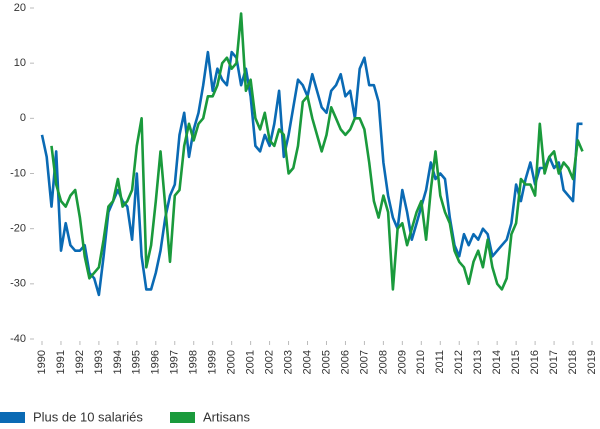 Image resolution: width=600 pixels, height=429 pixels. Describe the element at coordinates (61, 362) in the screenshot. I see `x-tick-label: 1991` at that location.